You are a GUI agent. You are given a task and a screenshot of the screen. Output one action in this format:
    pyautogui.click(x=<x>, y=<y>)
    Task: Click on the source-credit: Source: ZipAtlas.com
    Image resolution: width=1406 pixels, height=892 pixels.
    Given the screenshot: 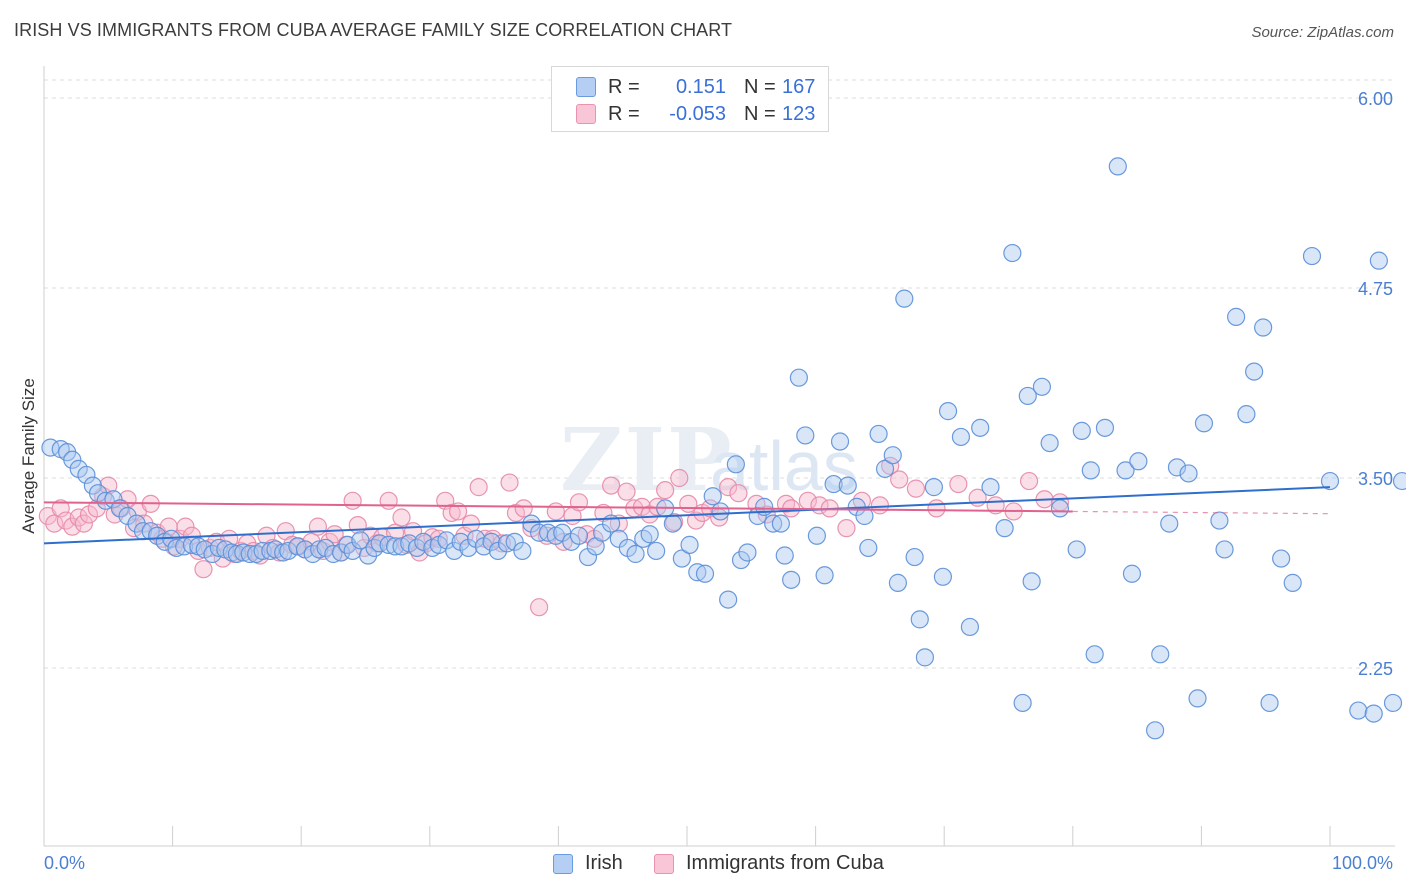 What is the action you would take?
    pyautogui.click(x=1322, y=32)
    